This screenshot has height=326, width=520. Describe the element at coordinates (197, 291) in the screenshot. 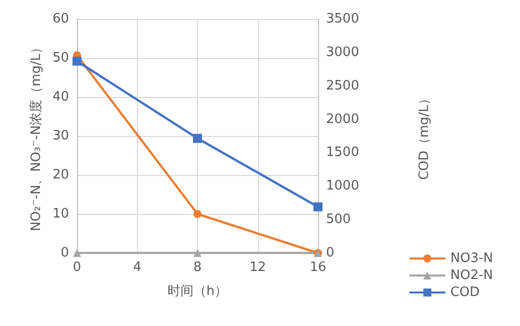

I see `x-axis-title: 时间（h）` at that location.